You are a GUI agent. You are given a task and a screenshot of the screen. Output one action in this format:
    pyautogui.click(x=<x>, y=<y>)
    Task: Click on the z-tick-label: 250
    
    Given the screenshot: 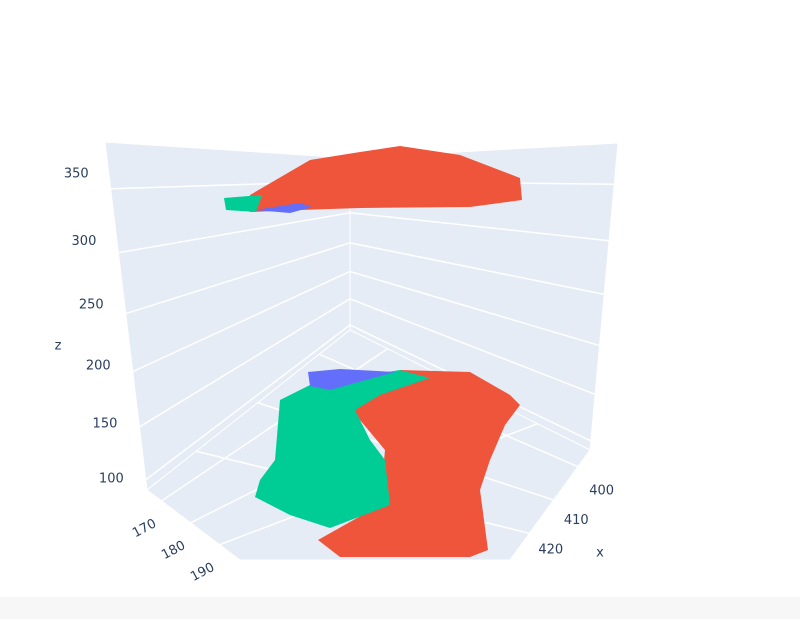 What is the action you would take?
    pyautogui.click(x=91, y=305)
    